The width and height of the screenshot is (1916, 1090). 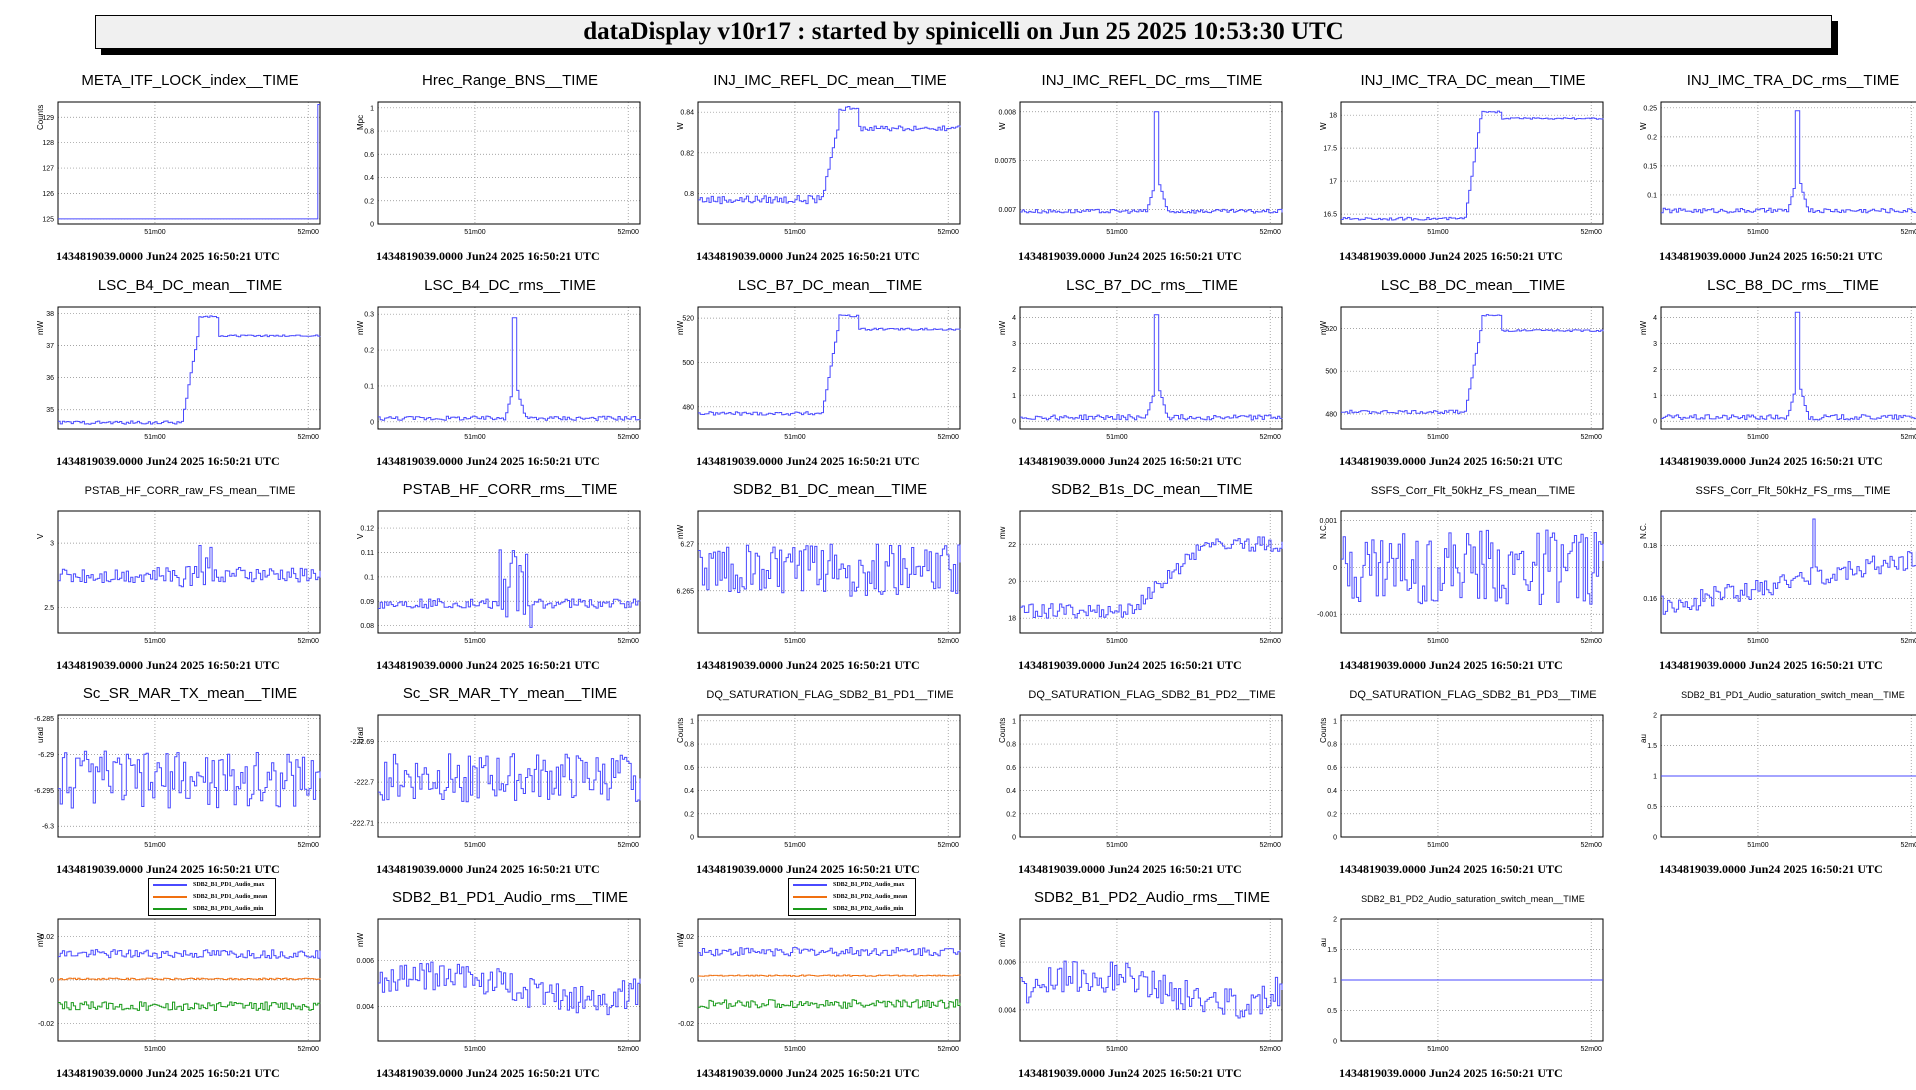 I want to click on legend-entry: SDB2_B1_PD1_Audio_max, so click(x=212, y=885).